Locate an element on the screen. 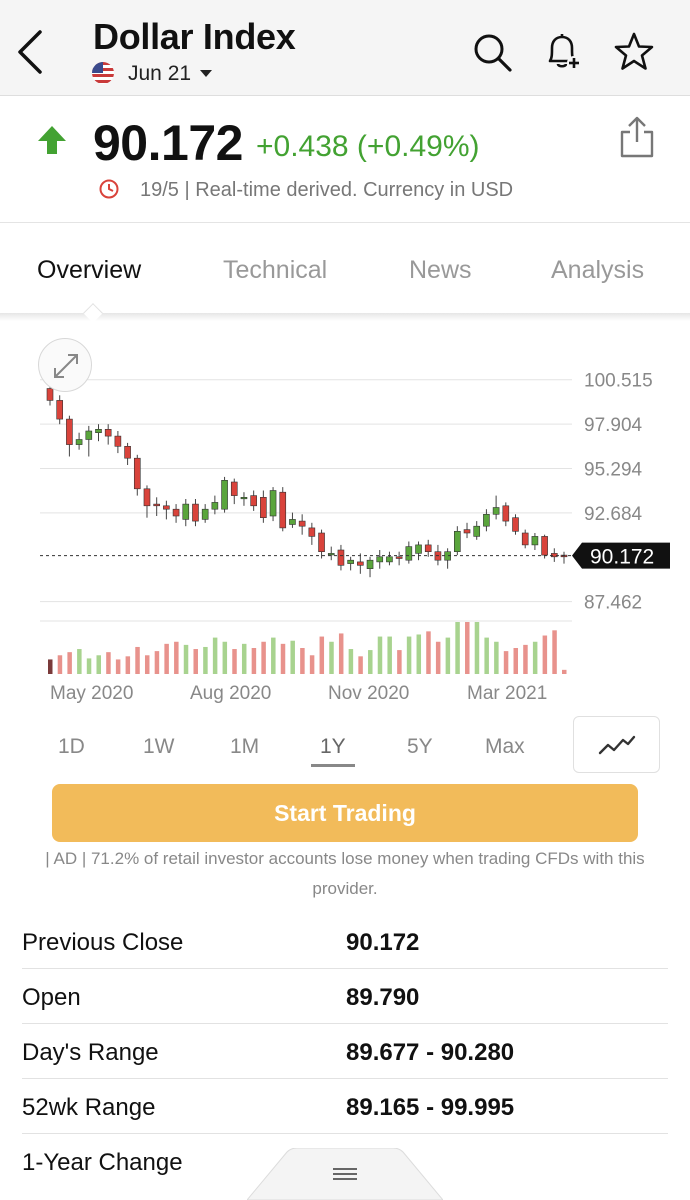  star-icon is located at coordinates (634, 52).